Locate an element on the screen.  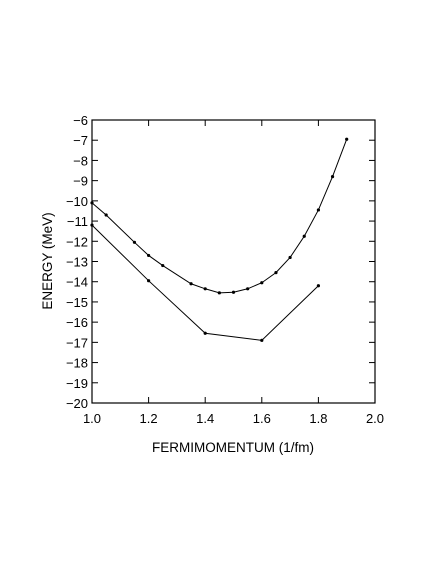
y-tick-label: −11 is located at coordinates (77, 221).